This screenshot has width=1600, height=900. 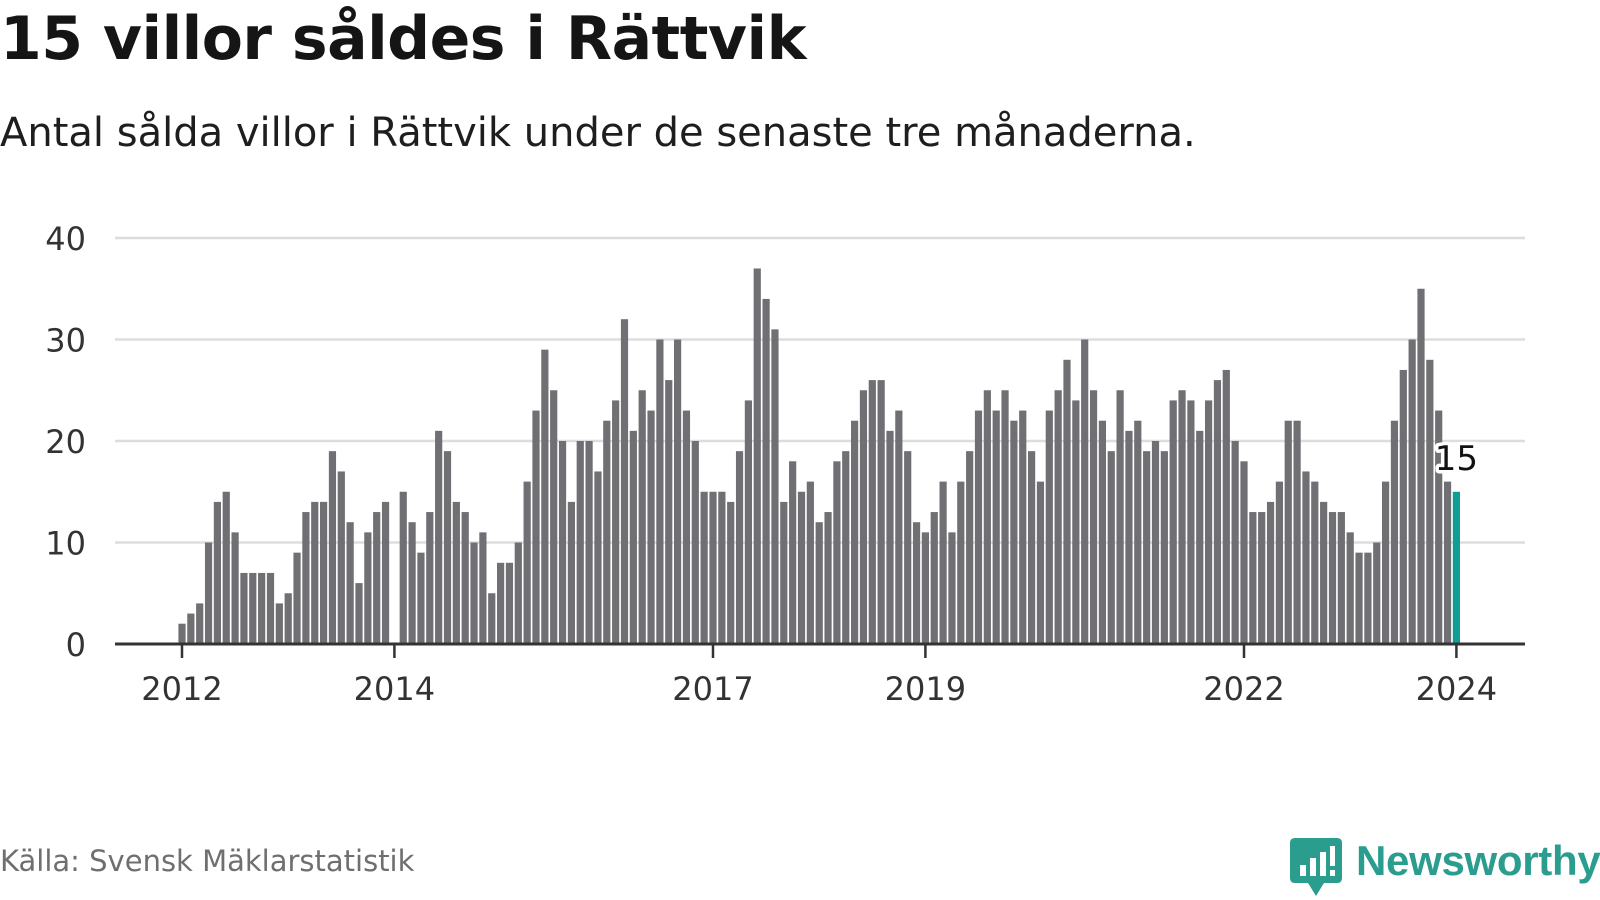 What do you see at coordinates (925, 689) in the screenshot?
I see `x-tick-label: 2019` at bounding box center [925, 689].